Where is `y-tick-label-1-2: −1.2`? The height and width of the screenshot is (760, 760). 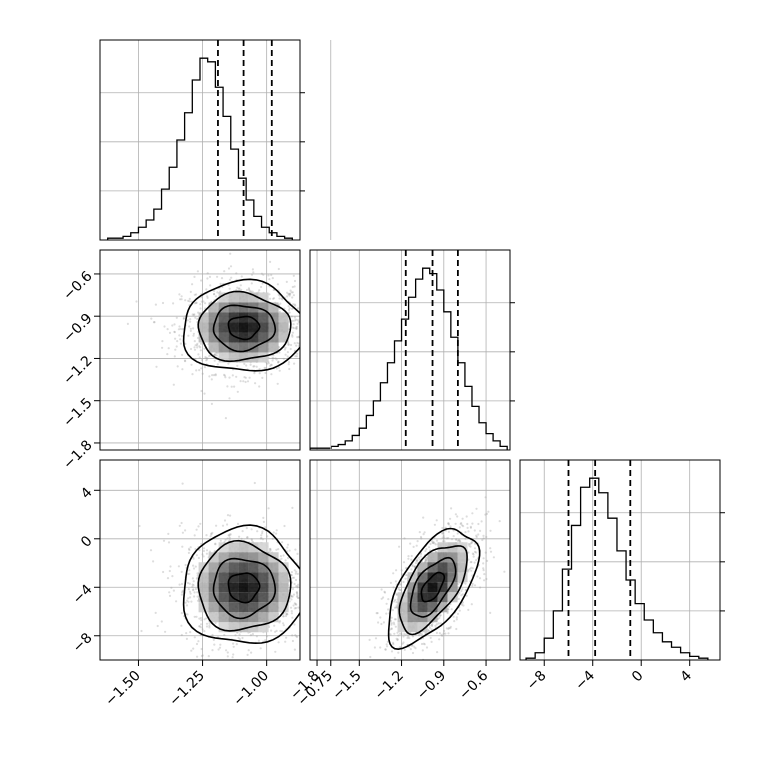
y-tick-label-1-2: −1.2 is located at coordinates (77, 370).